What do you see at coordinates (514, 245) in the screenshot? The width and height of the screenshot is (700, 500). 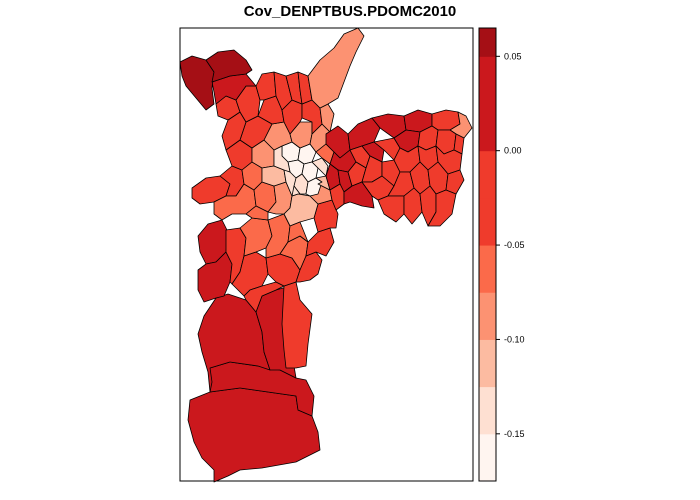 I see `legend-tick-label: -0.05` at bounding box center [514, 245].